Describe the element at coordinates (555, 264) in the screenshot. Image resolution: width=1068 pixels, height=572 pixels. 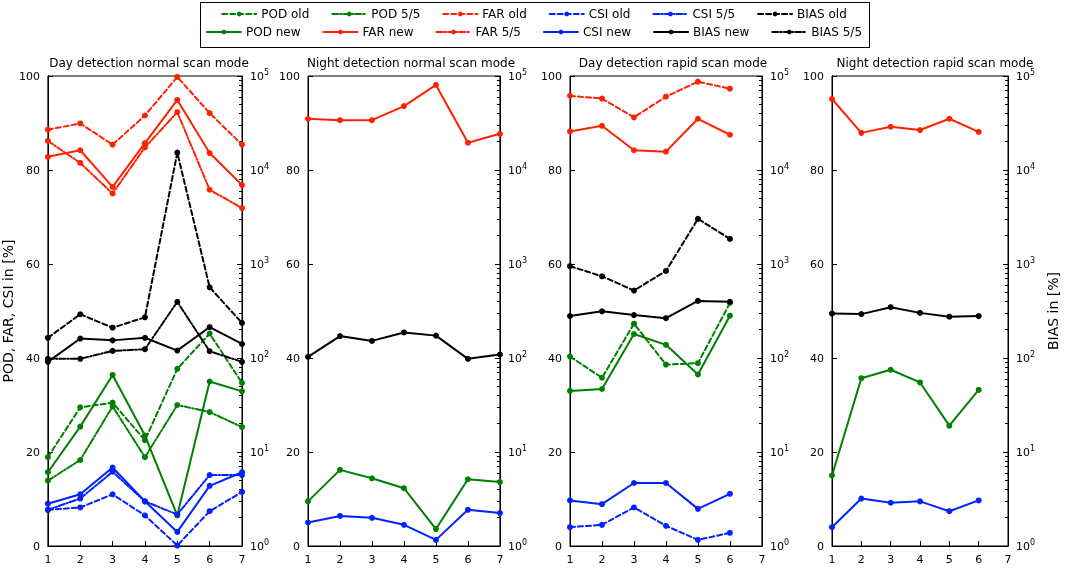
I see `y-tick-label: 60` at that location.